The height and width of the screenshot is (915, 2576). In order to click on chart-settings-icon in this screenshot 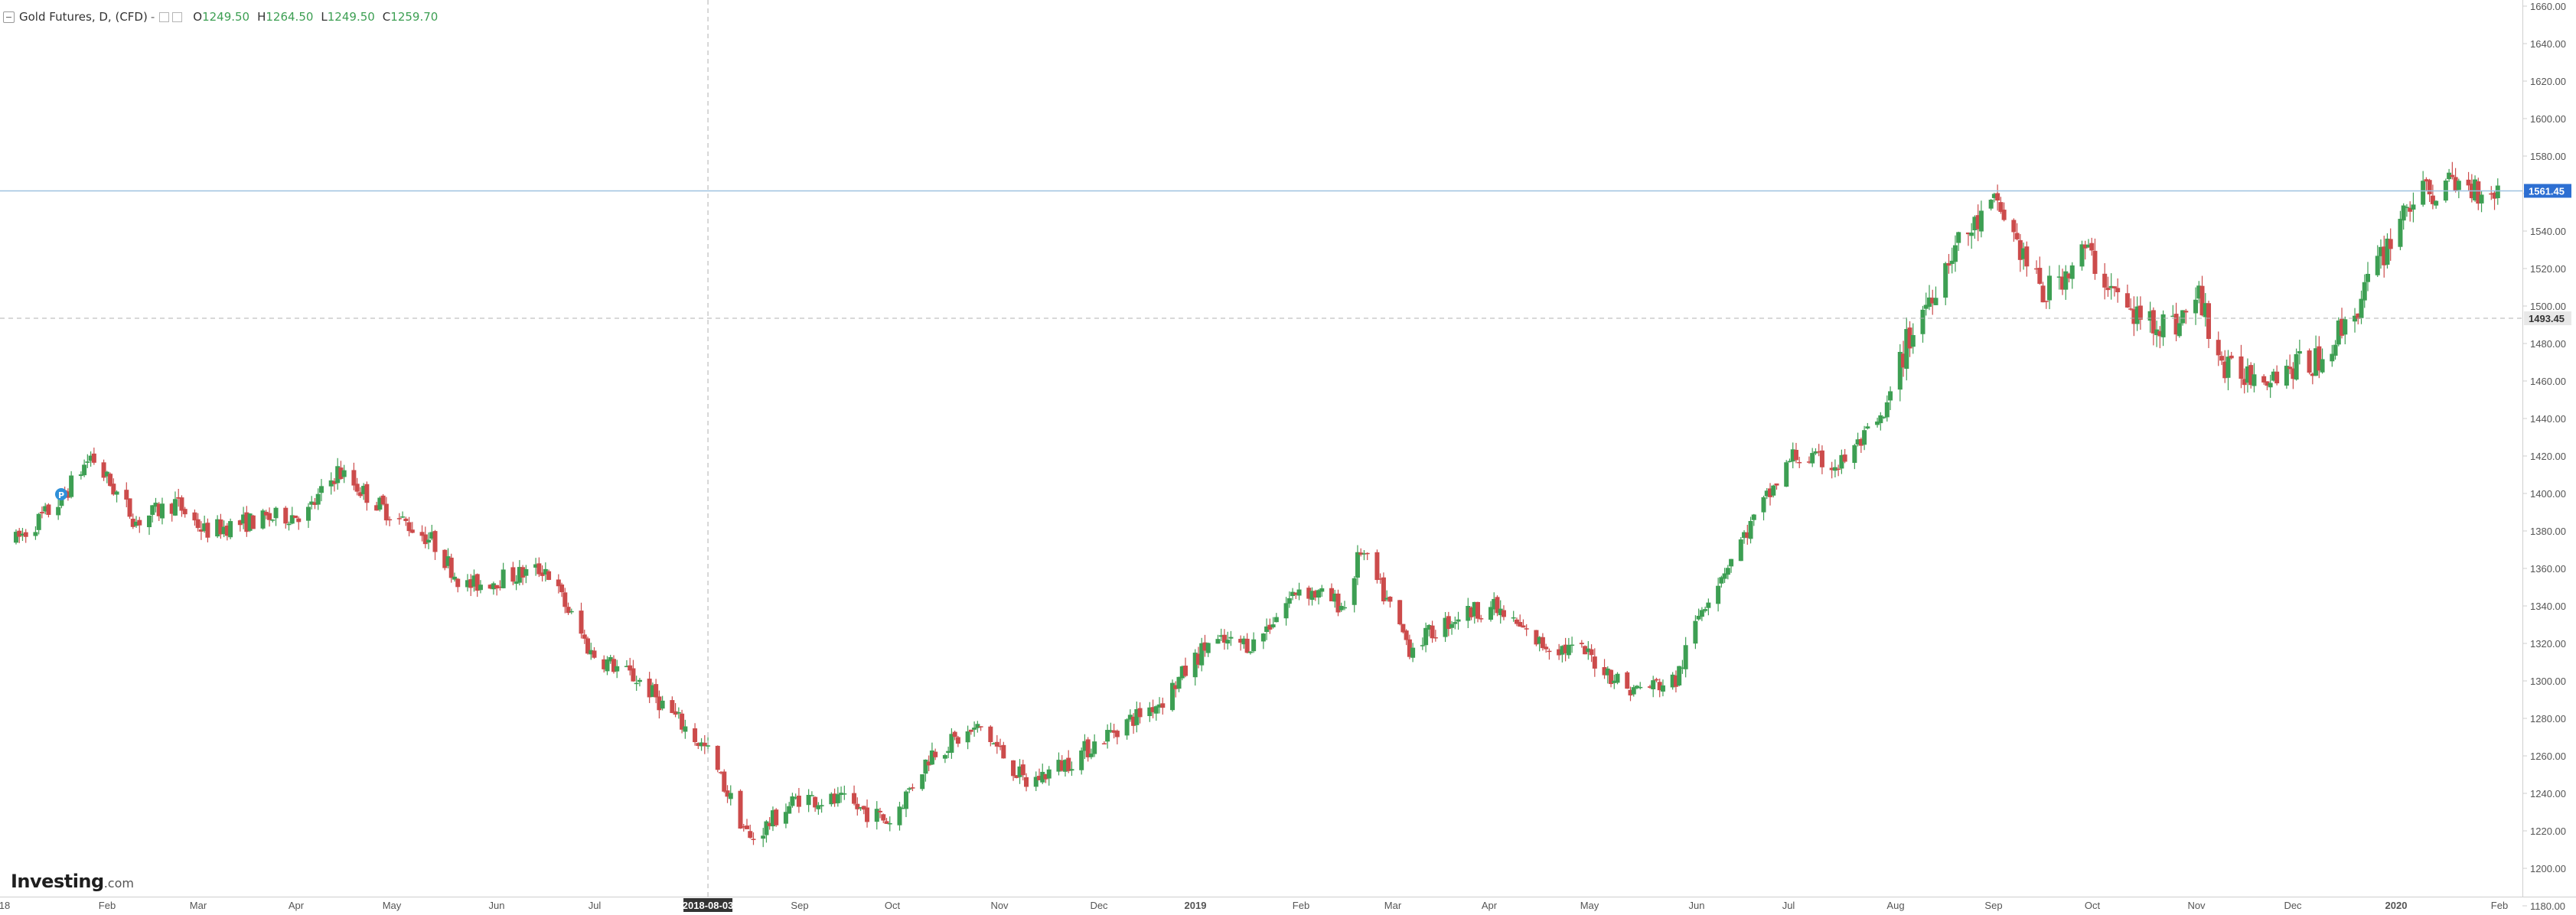, I will do `click(164, 16)`.